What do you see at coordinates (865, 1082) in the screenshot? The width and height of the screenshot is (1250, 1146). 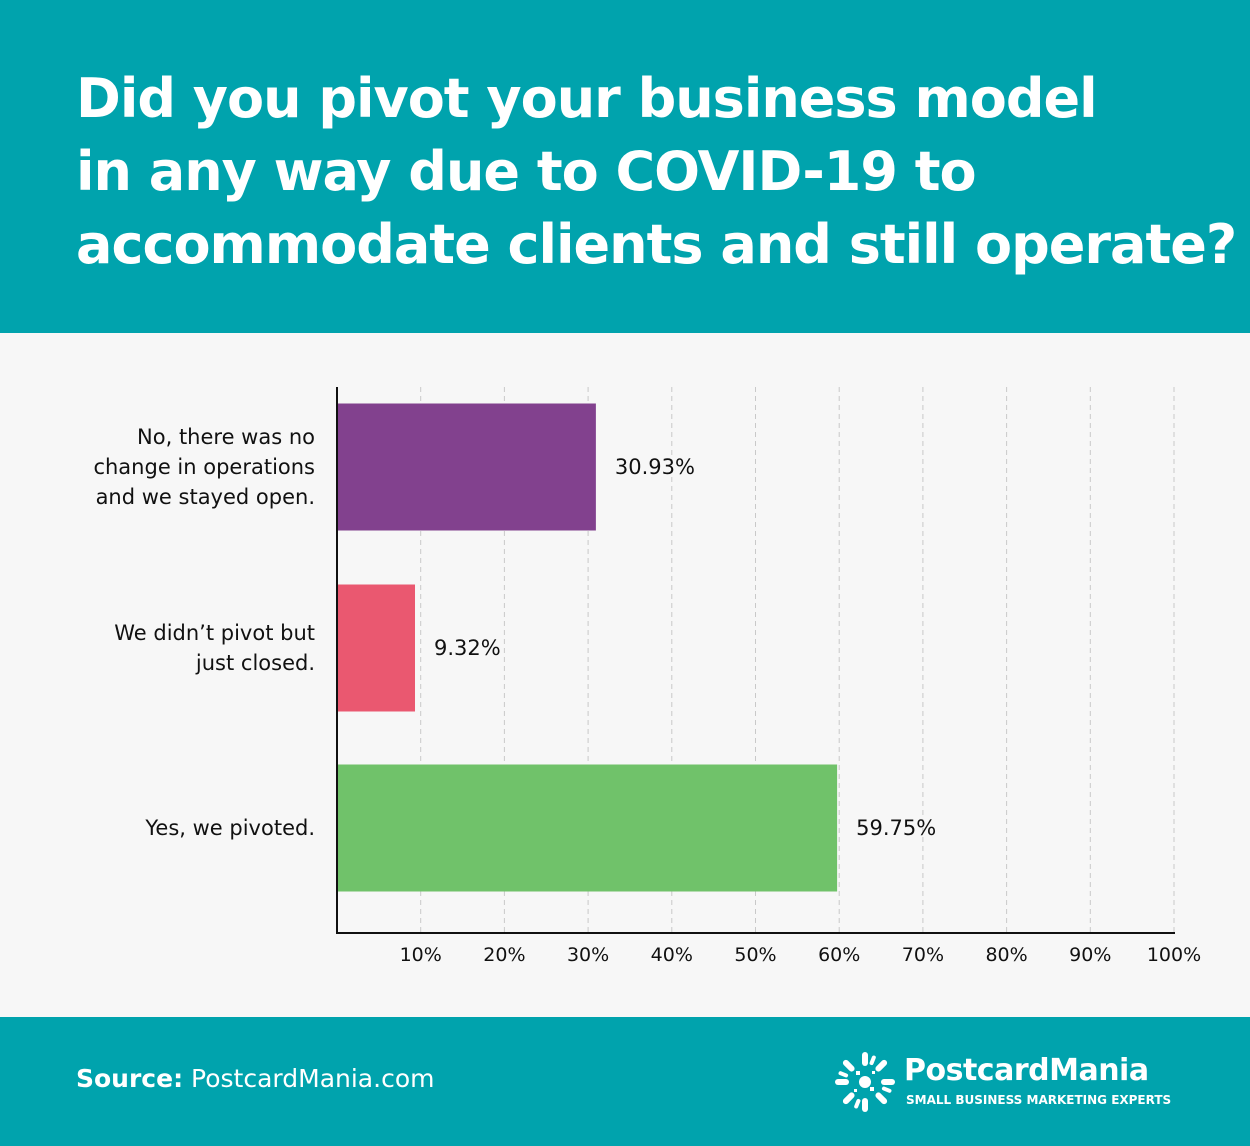 I see `starburst-logo-icon` at bounding box center [865, 1082].